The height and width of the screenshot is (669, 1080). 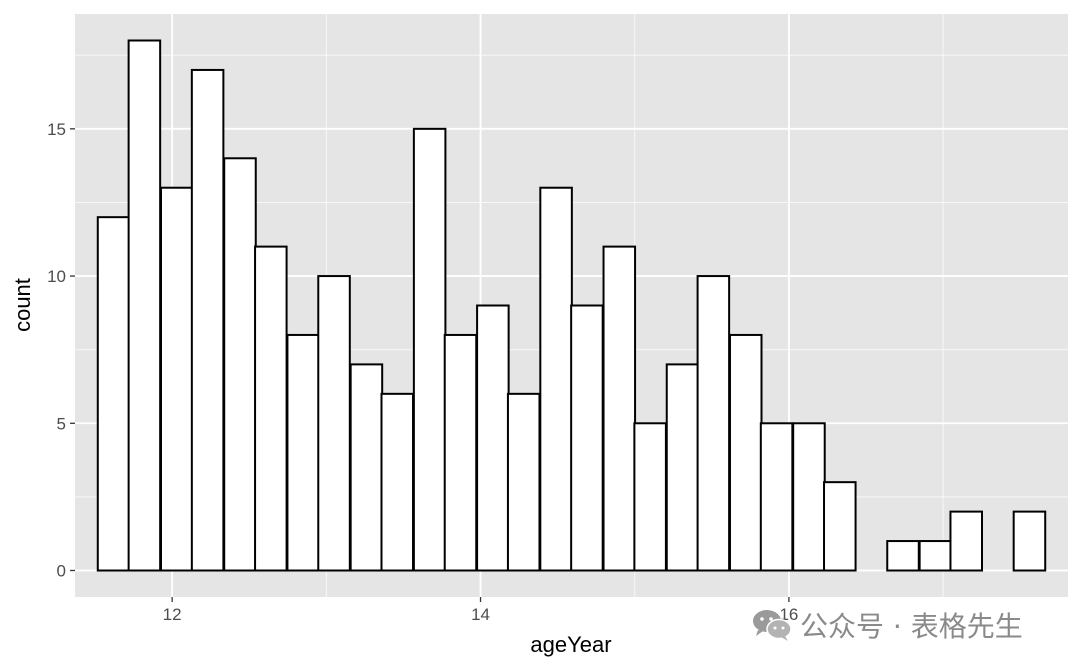 What do you see at coordinates (22, 305) in the screenshot?
I see `y-axis-title: count` at bounding box center [22, 305].